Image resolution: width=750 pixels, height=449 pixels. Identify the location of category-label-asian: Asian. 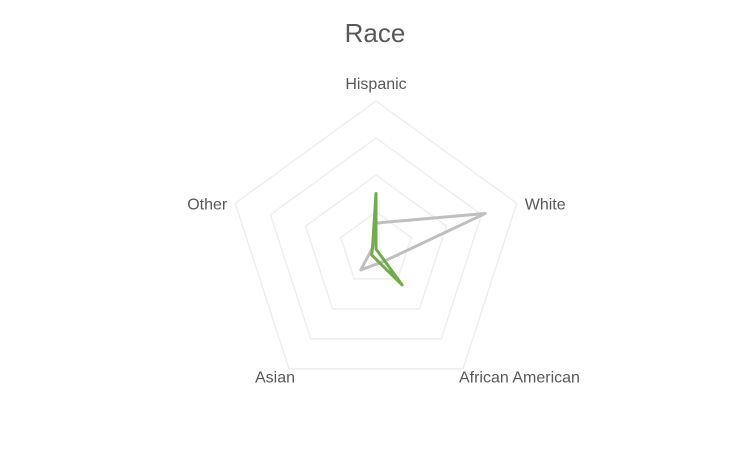
(275, 378).